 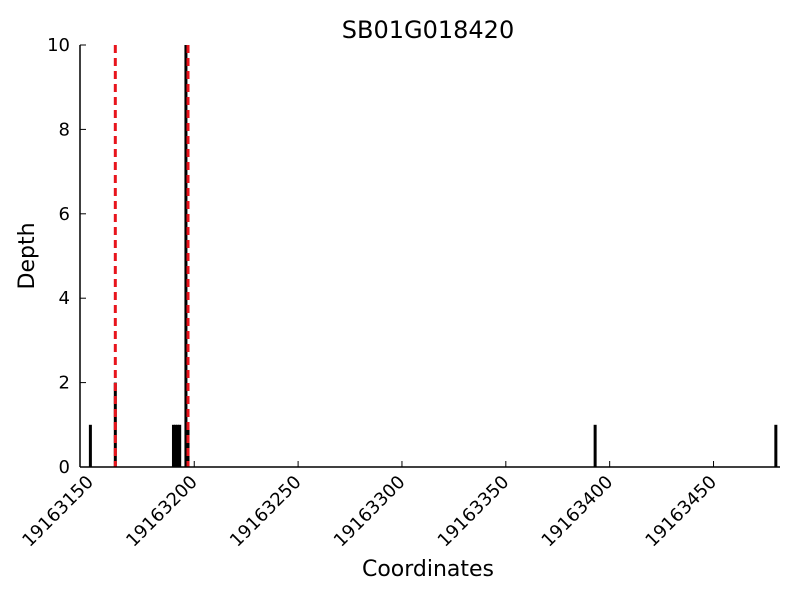 I want to click on x-tick-label: 19163350, so click(x=474, y=512).